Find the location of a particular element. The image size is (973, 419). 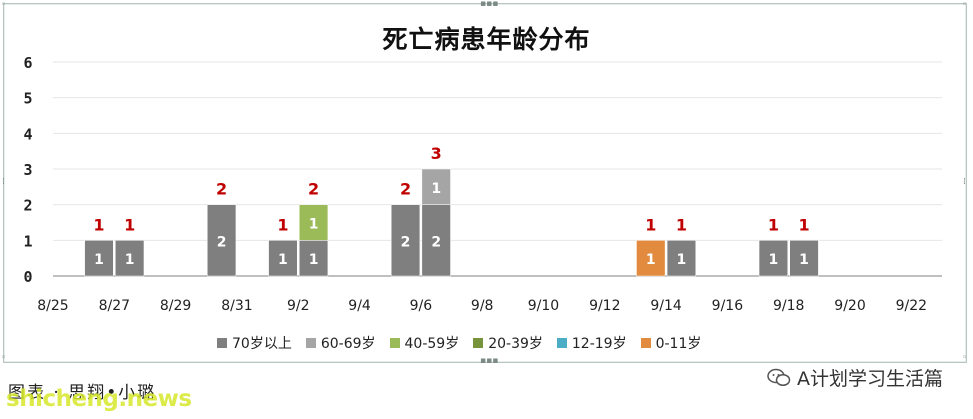

y-tick-label: 4 is located at coordinates (27, 134).